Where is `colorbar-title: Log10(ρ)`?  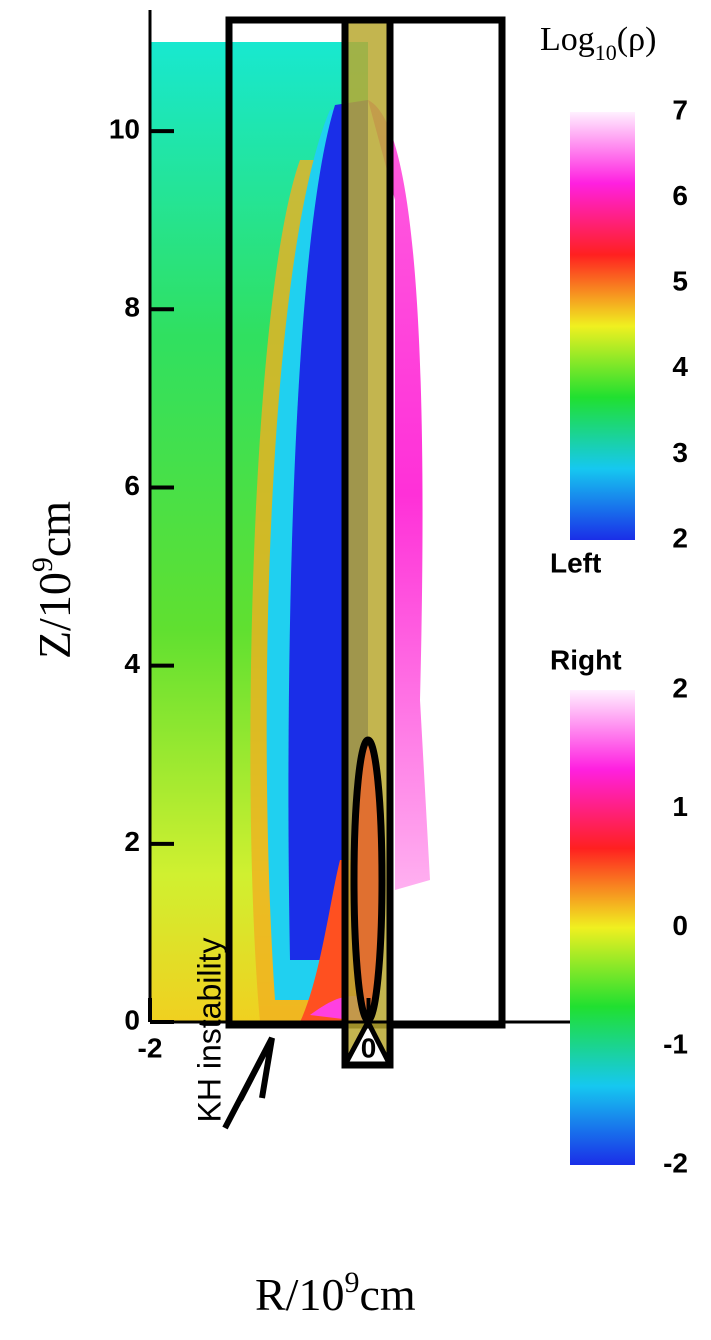
colorbar-title: Log10(ρ) is located at coordinates (598, 43).